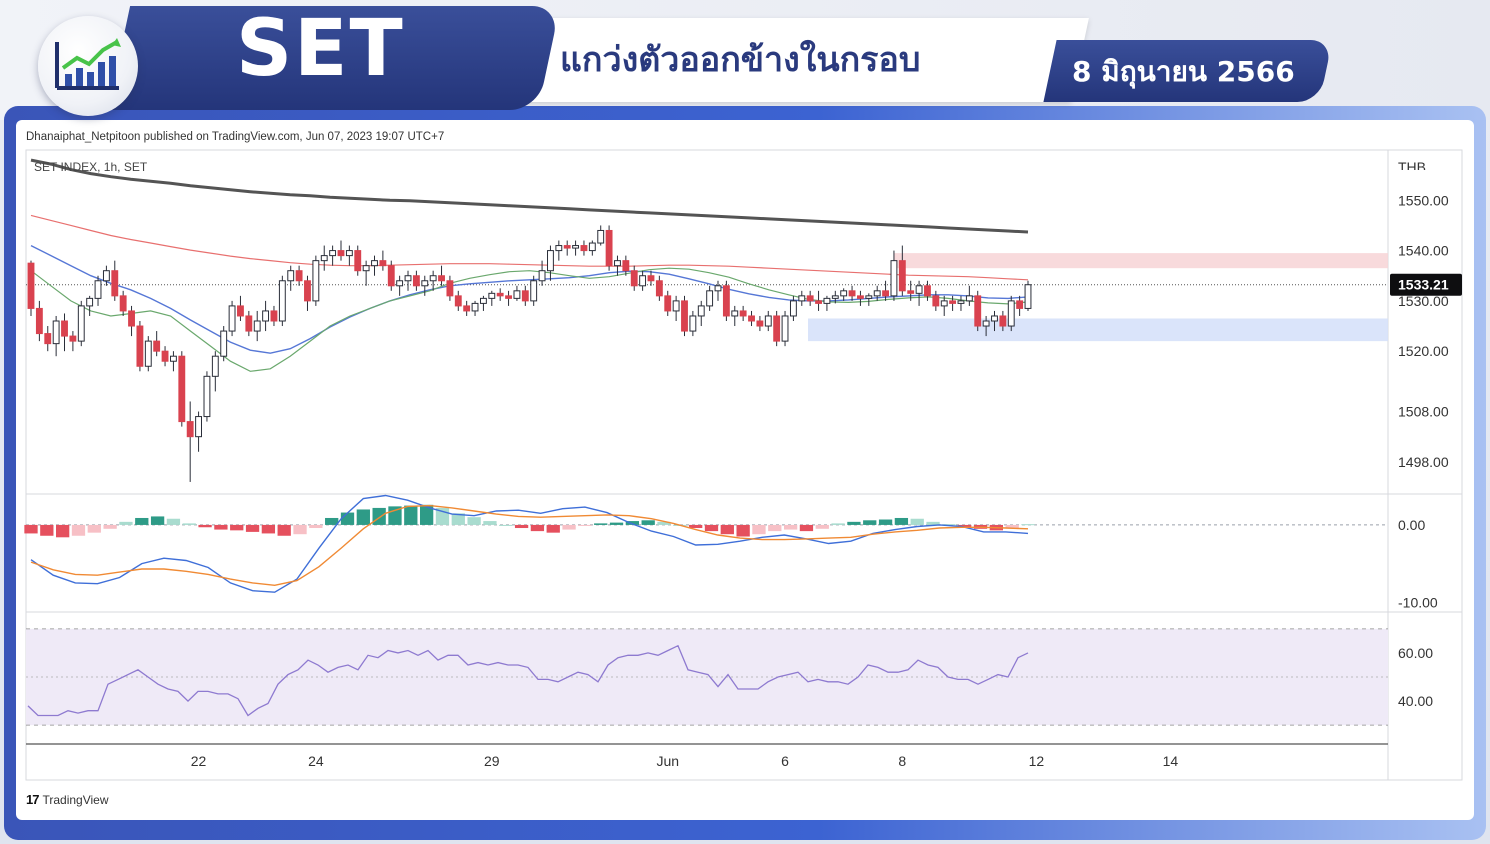 Image resolution: width=1490 pixels, height=844 pixels. What do you see at coordinates (529, 247) in the screenshot?
I see `ema-red-line` at bounding box center [529, 247].